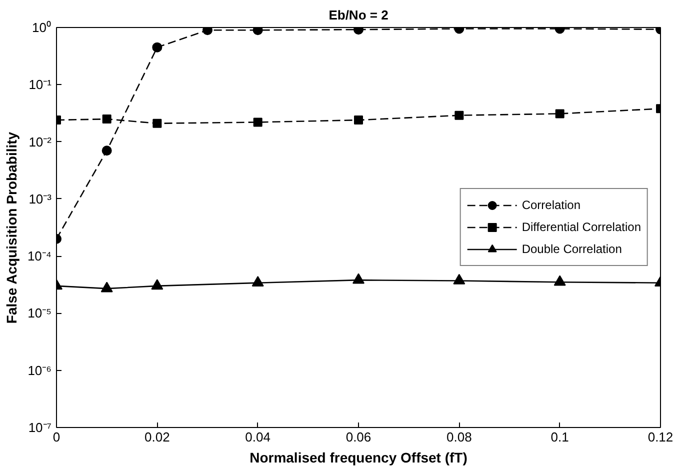 The width and height of the screenshot is (682, 468). What do you see at coordinates (551, 205) in the screenshot?
I see `legend-label: Correlation` at bounding box center [551, 205].